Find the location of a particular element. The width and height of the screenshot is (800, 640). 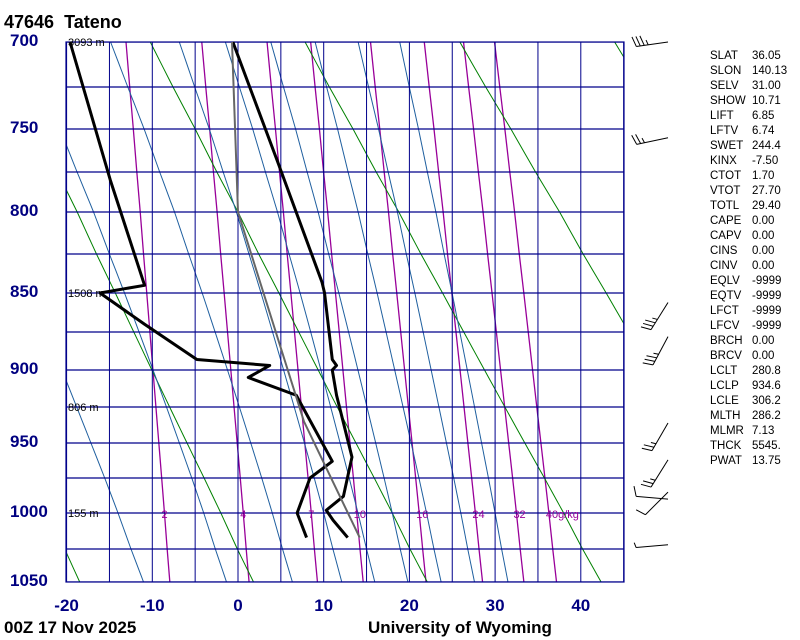

stat-value: 1.70 is located at coordinates (763, 176).